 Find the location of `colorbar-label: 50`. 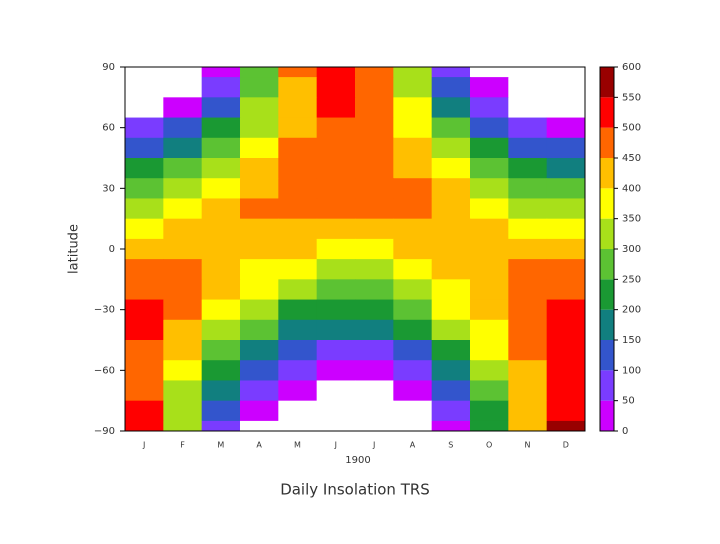

colorbar-label: 50 is located at coordinates (628, 401).